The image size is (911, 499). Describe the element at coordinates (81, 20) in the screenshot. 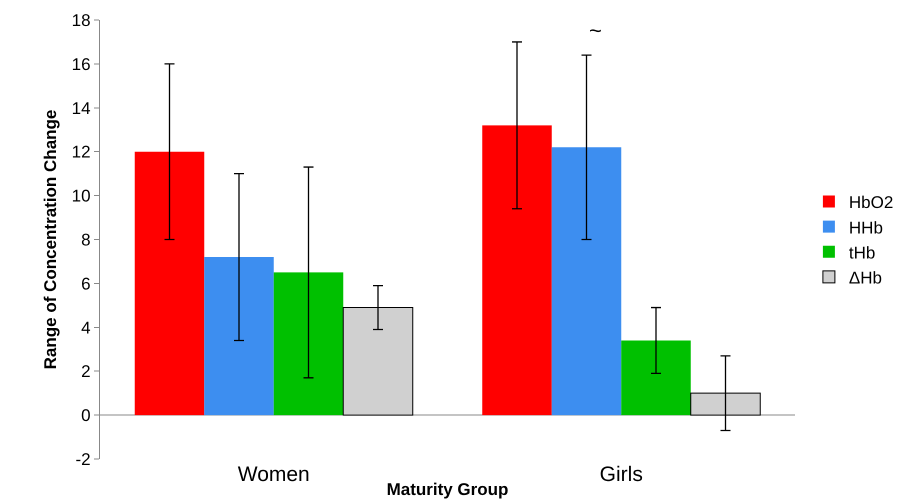

I see `y-tick-label: 18` at that location.